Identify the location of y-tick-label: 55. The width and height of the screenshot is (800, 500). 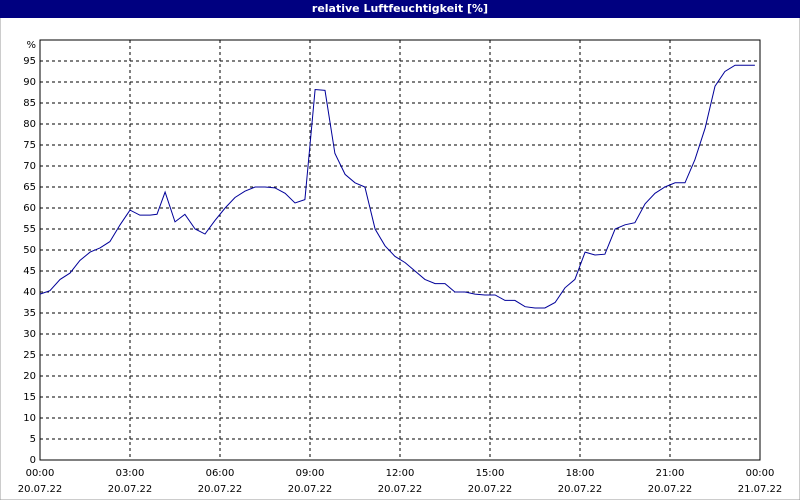
(29, 229).